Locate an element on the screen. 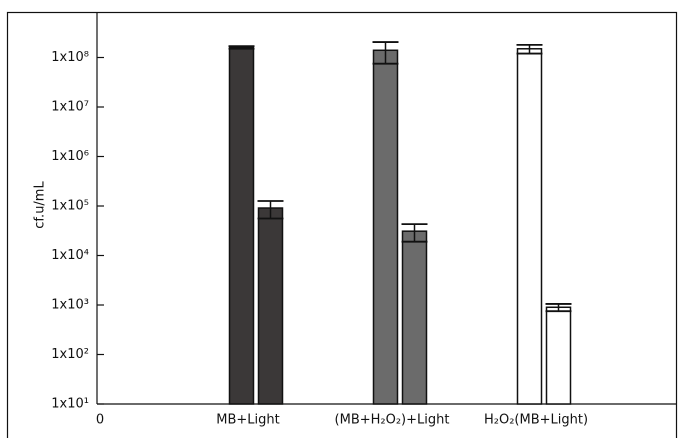 The width and height of the screenshot is (682, 438). y-tick-label: 1x10⁸ is located at coordinates (70, 57).